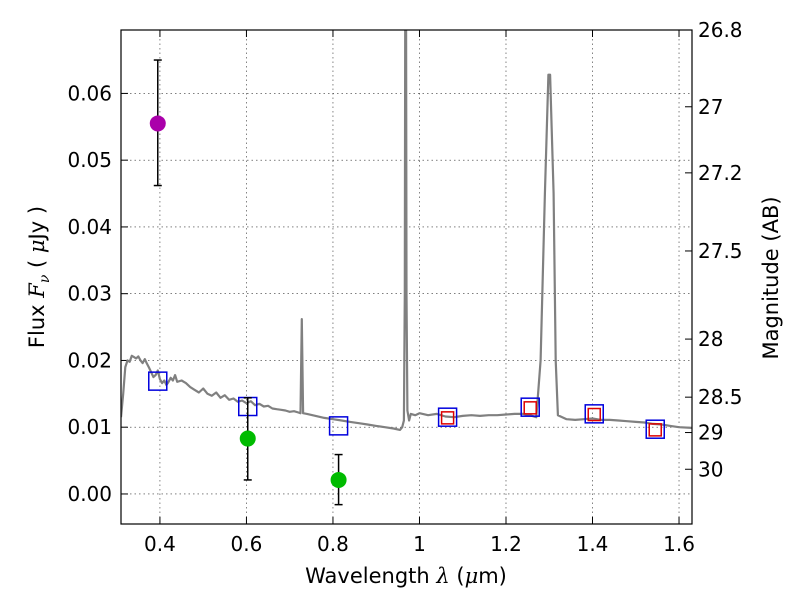  What do you see at coordinates (89, 227) in the screenshot?
I see `y-tick-label: 0.04` at bounding box center [89, 227].